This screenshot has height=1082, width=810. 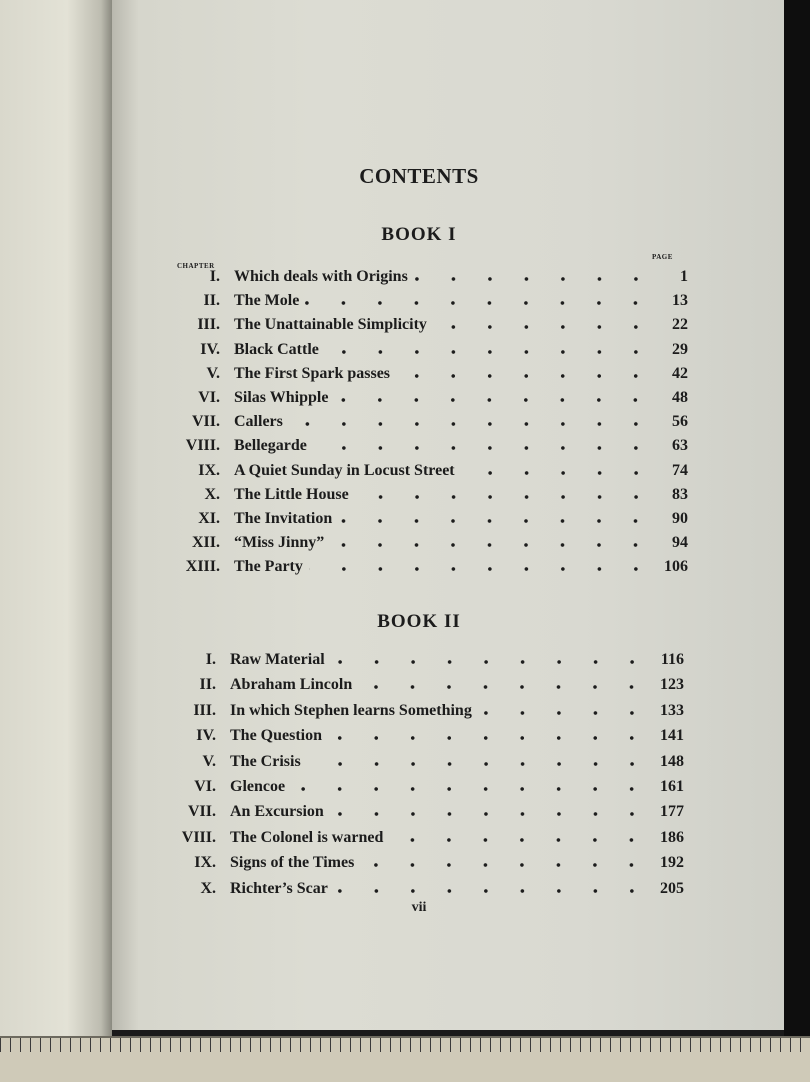 I want to click on chapter-title: The Colonel is warned, so click(x=307, y=837).